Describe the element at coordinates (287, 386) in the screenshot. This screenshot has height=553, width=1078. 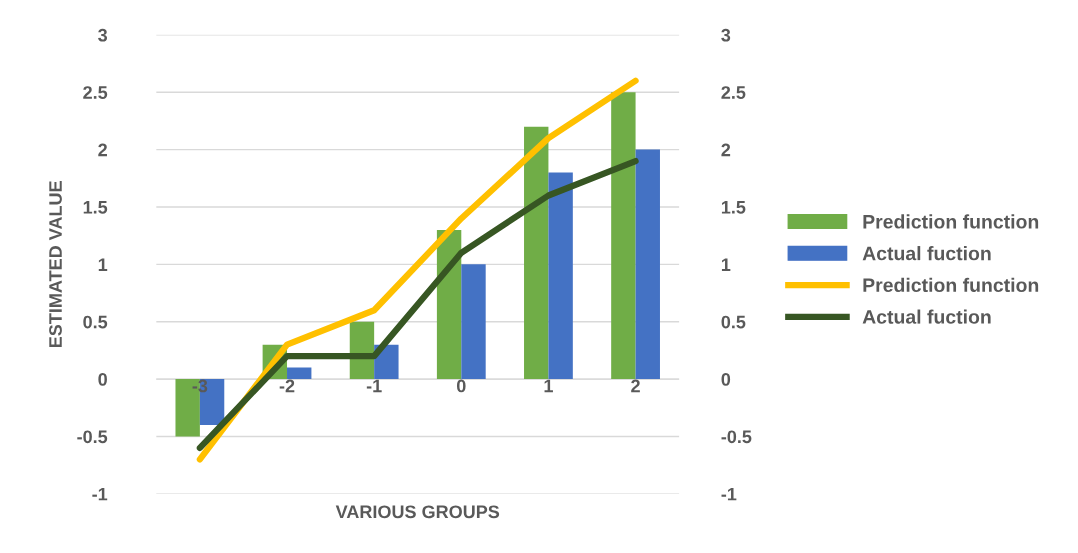
I see `x-tick-label: -2` at that location.